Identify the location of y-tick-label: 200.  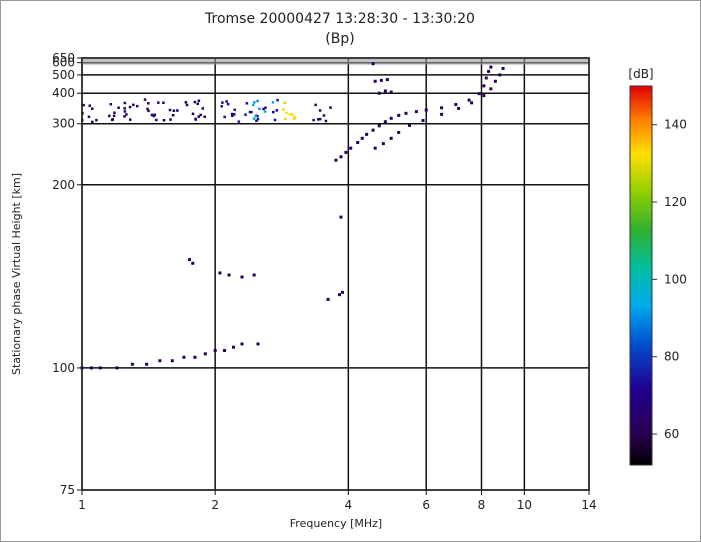
(63, 185).